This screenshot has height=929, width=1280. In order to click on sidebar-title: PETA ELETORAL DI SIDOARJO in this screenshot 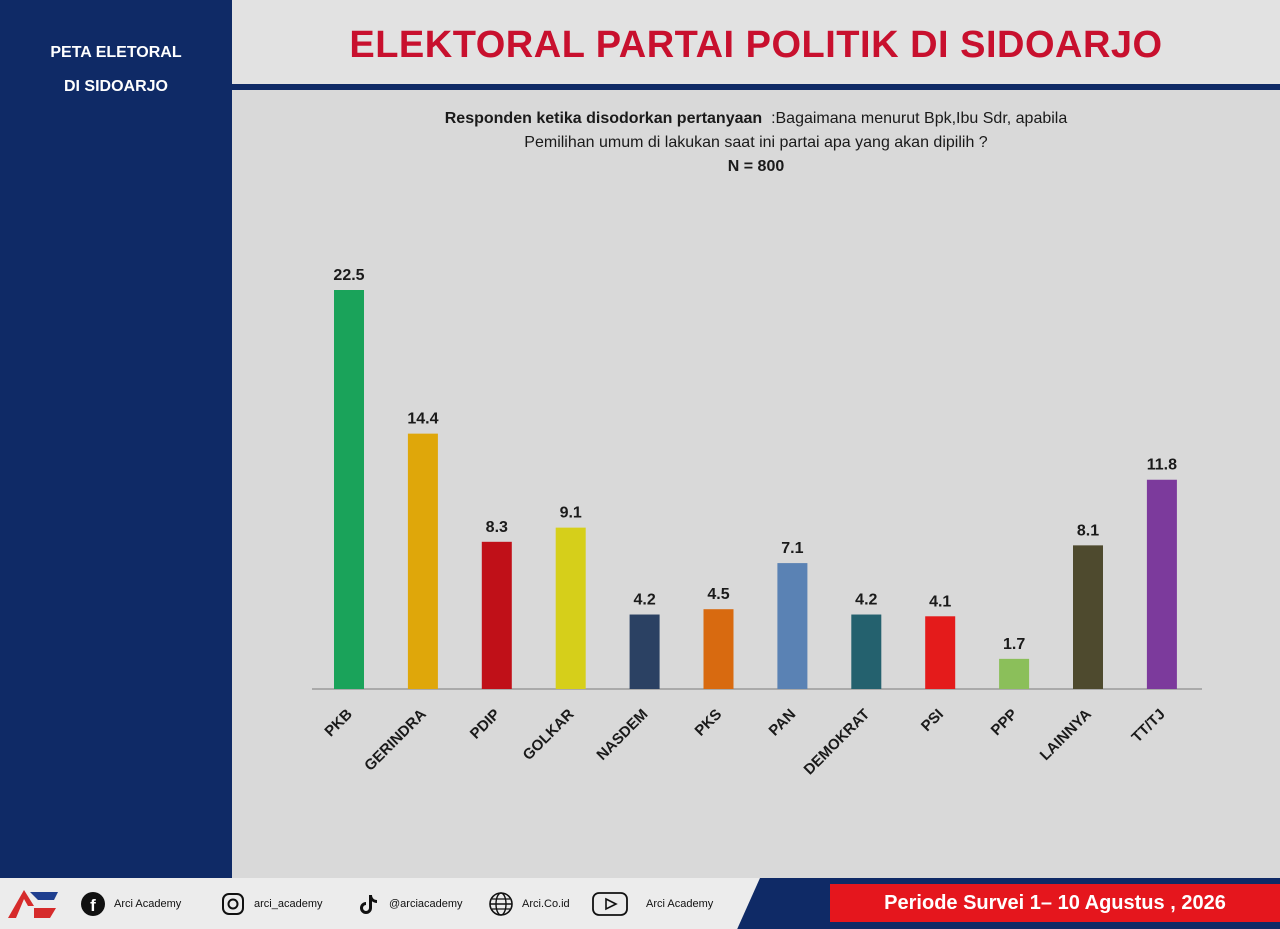, I will do `click(116, 70)`.